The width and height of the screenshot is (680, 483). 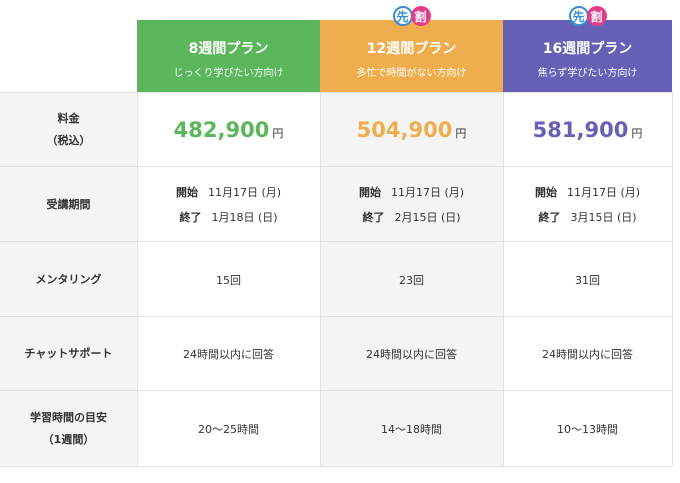 I want to click on plan-title: 16週間プラン, so click(x=587, y=48).